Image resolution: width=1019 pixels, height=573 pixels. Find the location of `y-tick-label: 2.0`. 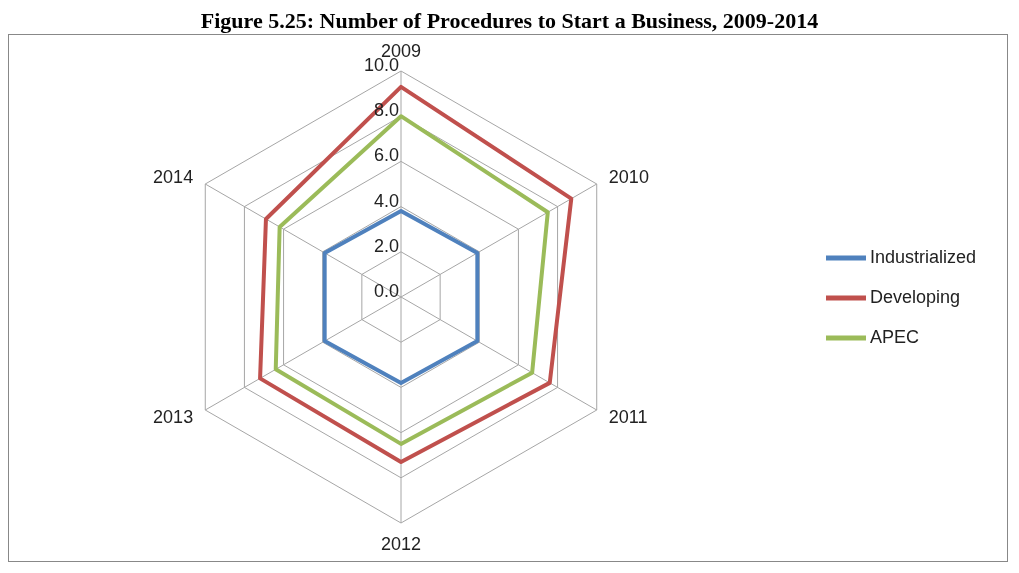

y-tick-label: 2.0 is located at coordinates (386, 245).